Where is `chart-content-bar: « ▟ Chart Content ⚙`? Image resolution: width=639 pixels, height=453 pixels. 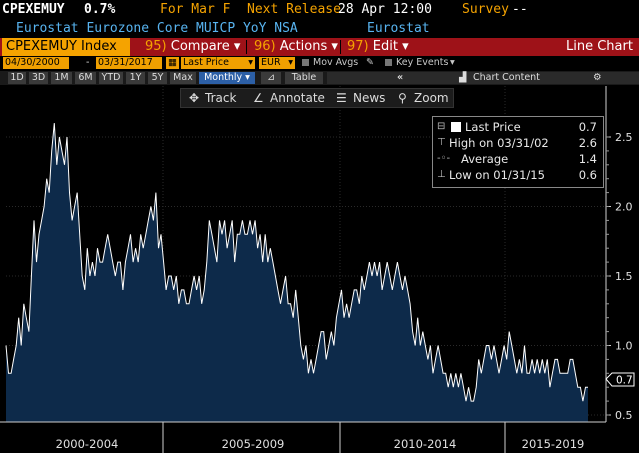 chart-content-bar: « ▟ Chart Content ⚙ is located at coordinates (483, 78).